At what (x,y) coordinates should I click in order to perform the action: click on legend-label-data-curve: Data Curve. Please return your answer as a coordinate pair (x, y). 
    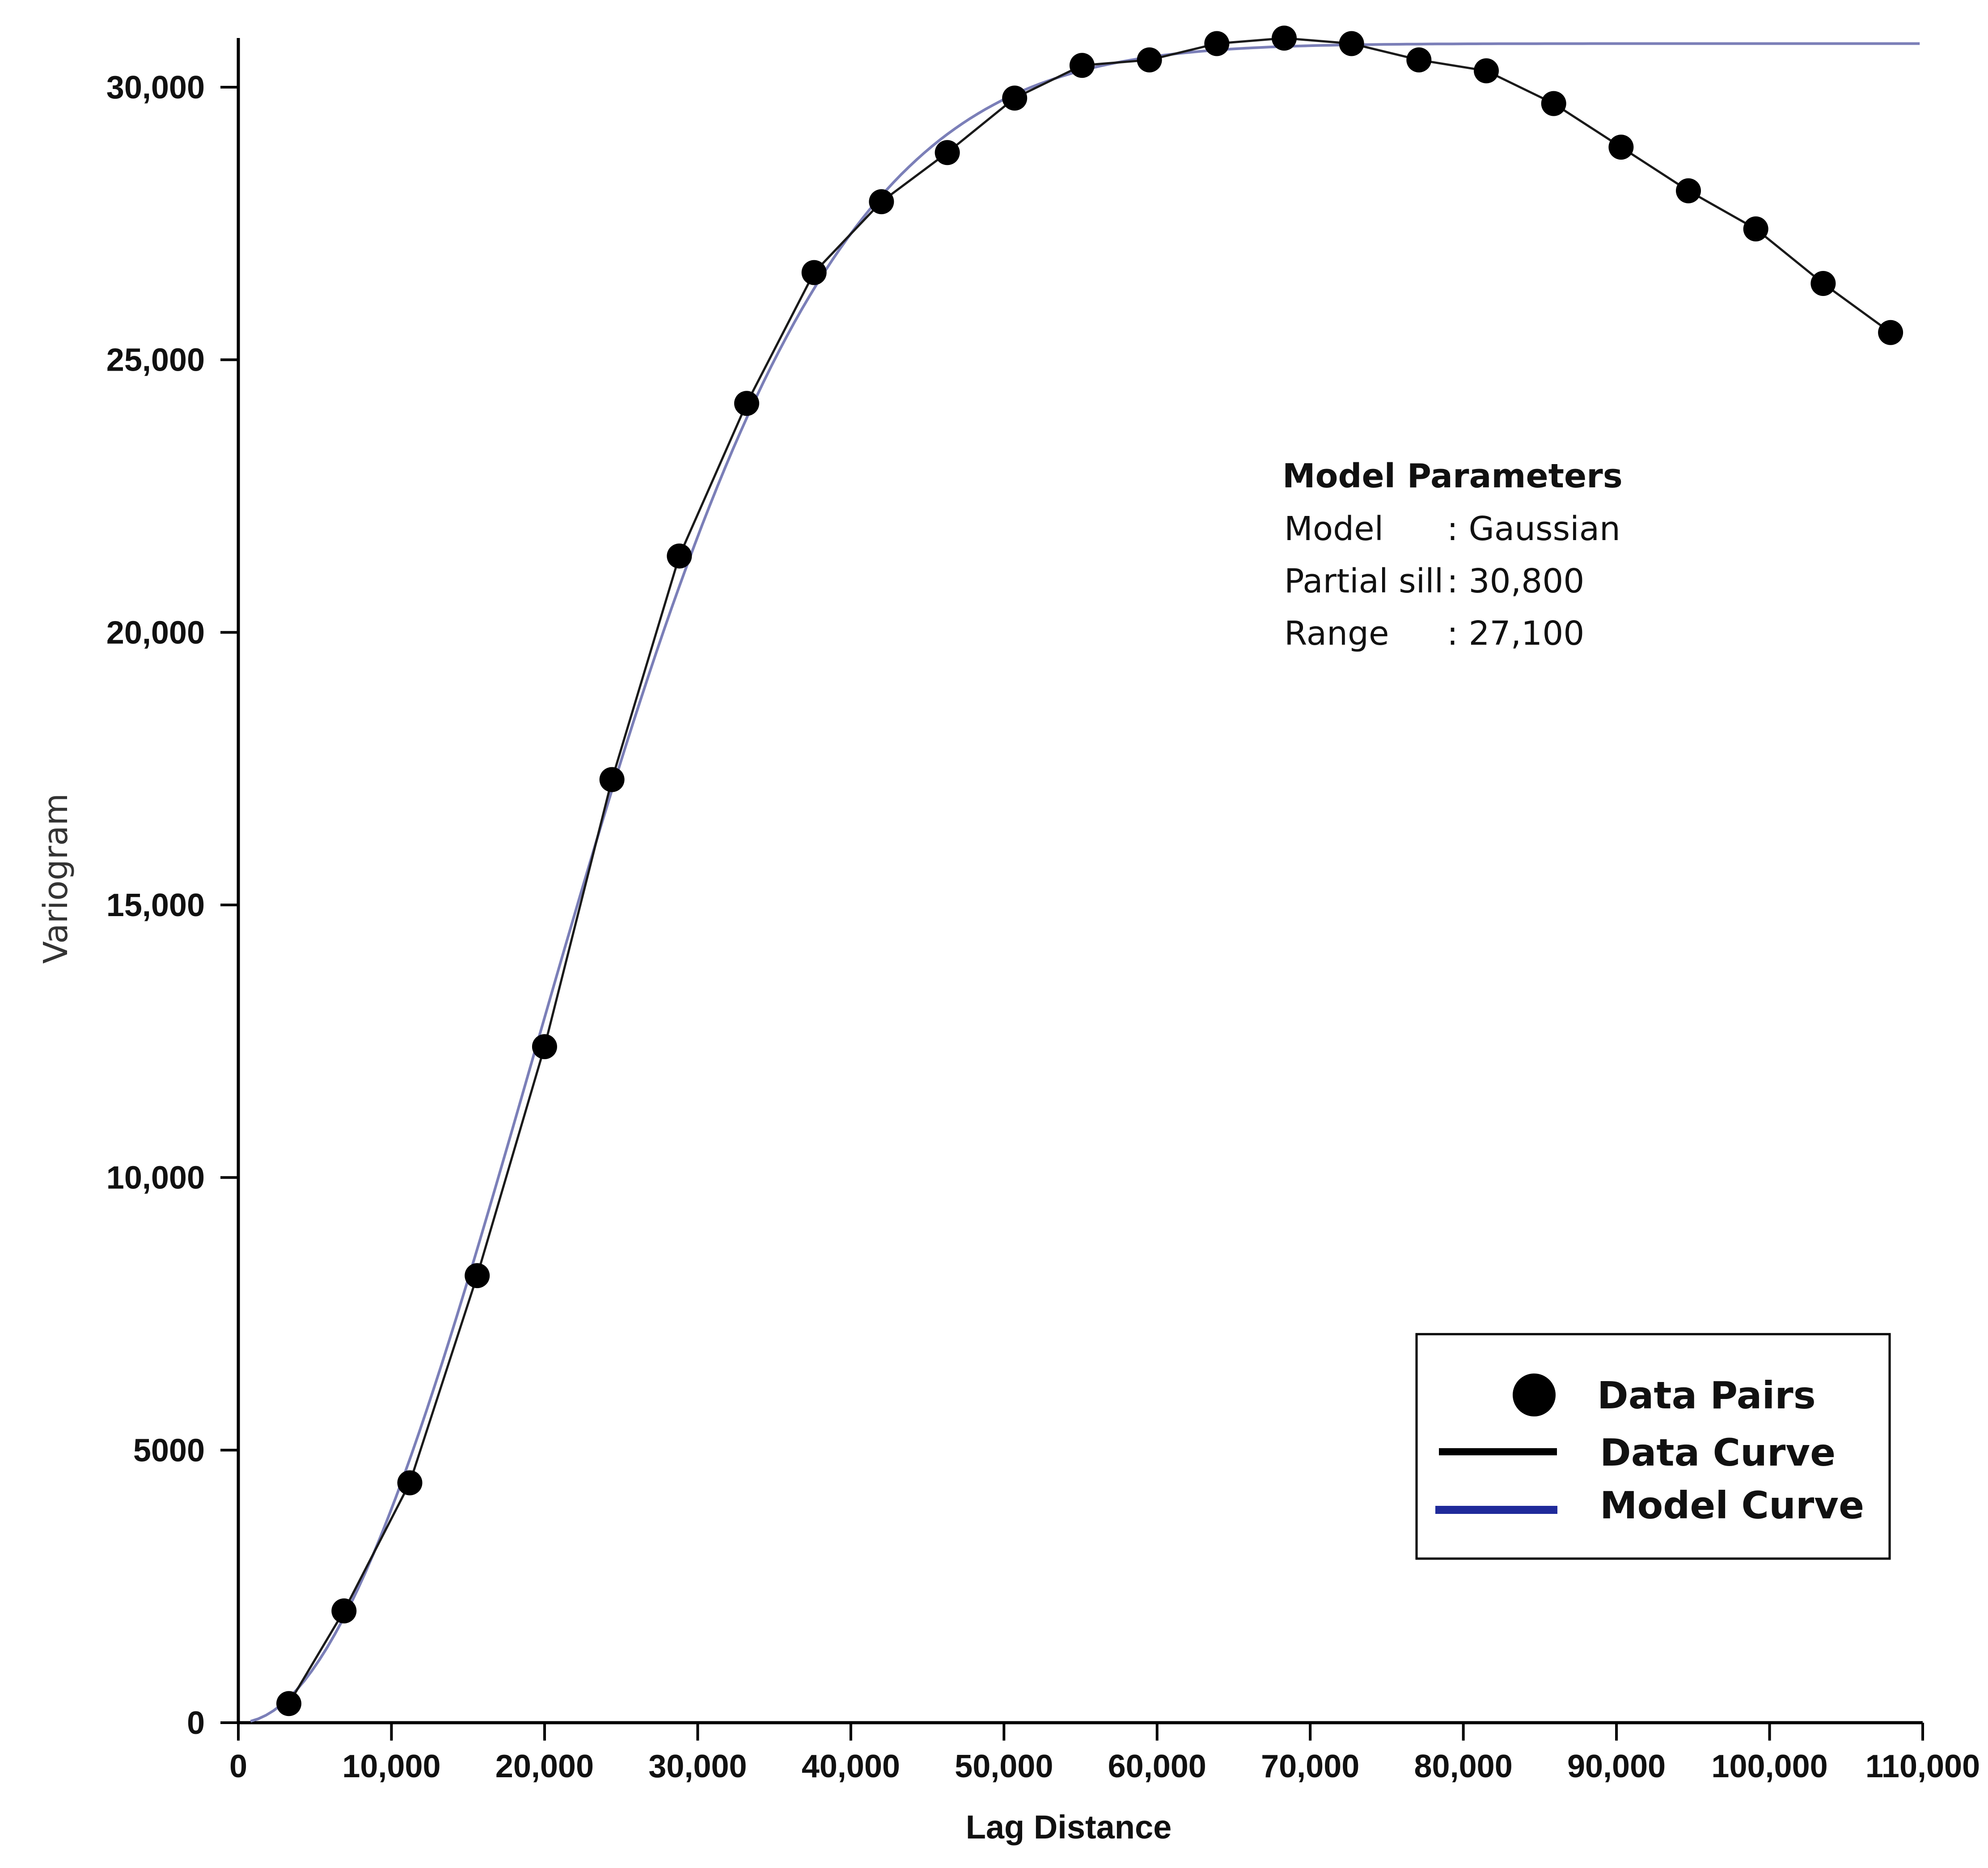
    Looking at the image, I should click on (1718, 1453).